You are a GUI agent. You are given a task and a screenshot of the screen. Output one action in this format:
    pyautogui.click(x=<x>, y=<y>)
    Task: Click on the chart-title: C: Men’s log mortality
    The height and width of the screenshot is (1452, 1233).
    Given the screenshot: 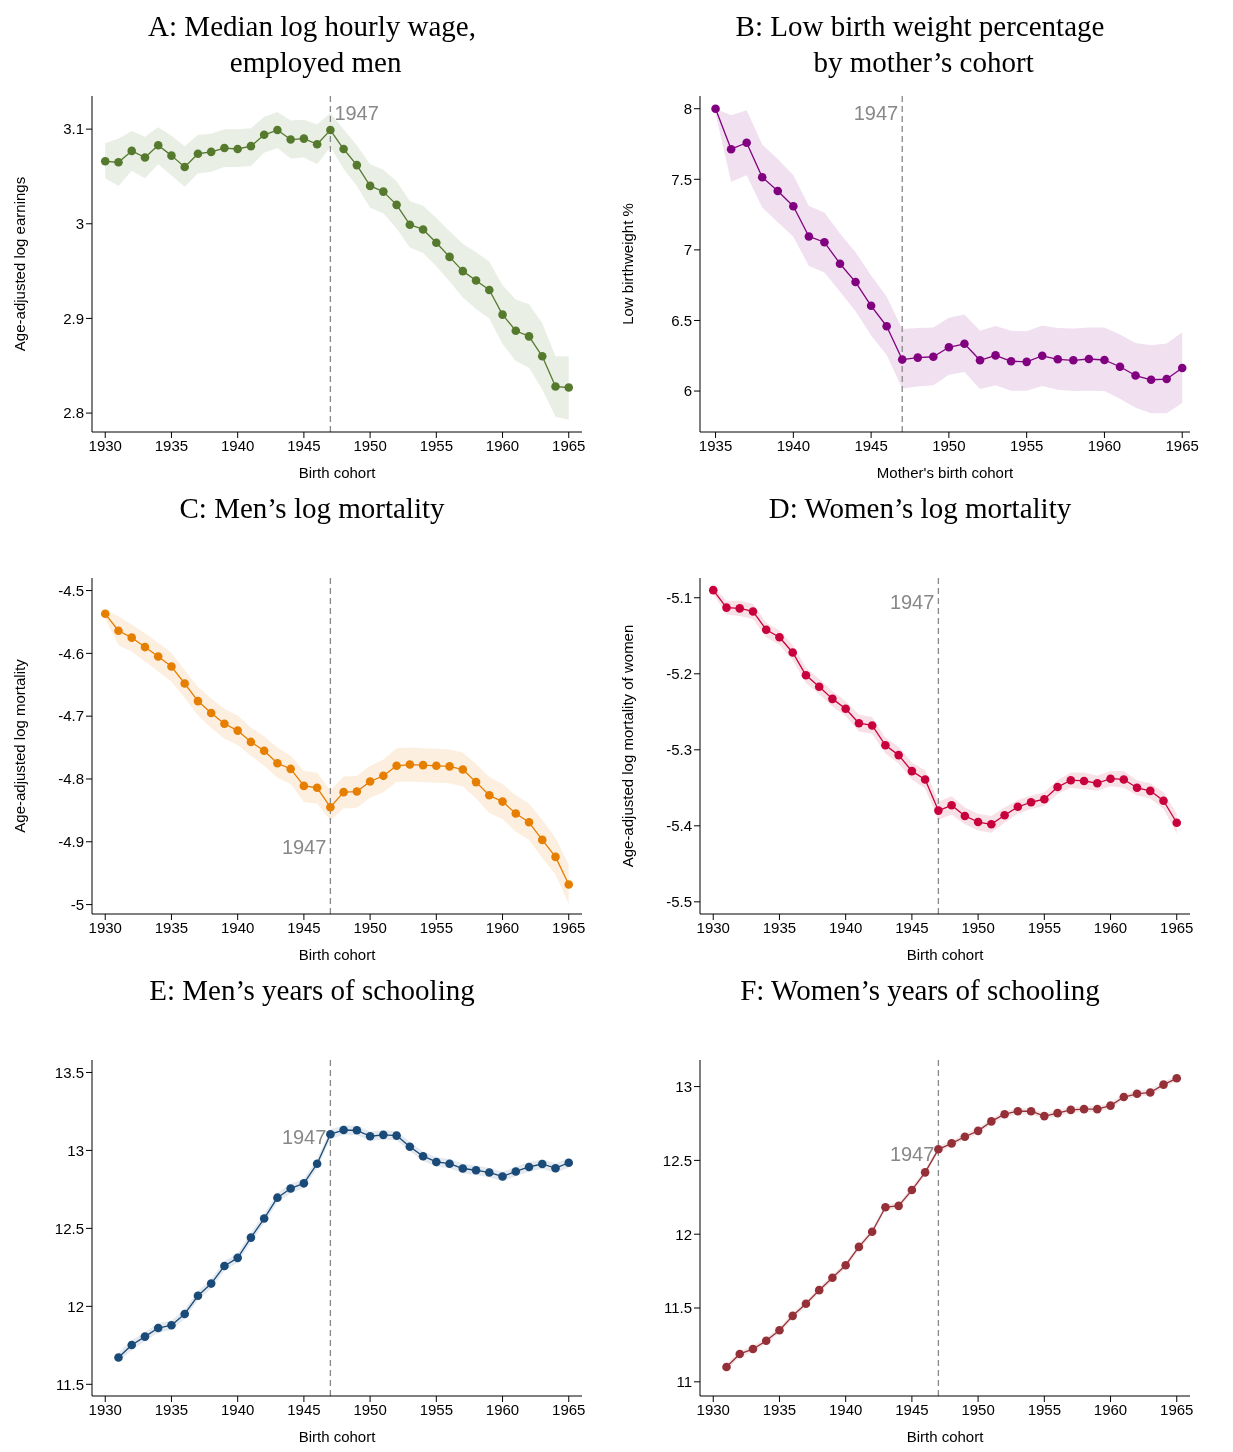 What is the action you would take?
    pyautogui.click(x=312, y=508)
    